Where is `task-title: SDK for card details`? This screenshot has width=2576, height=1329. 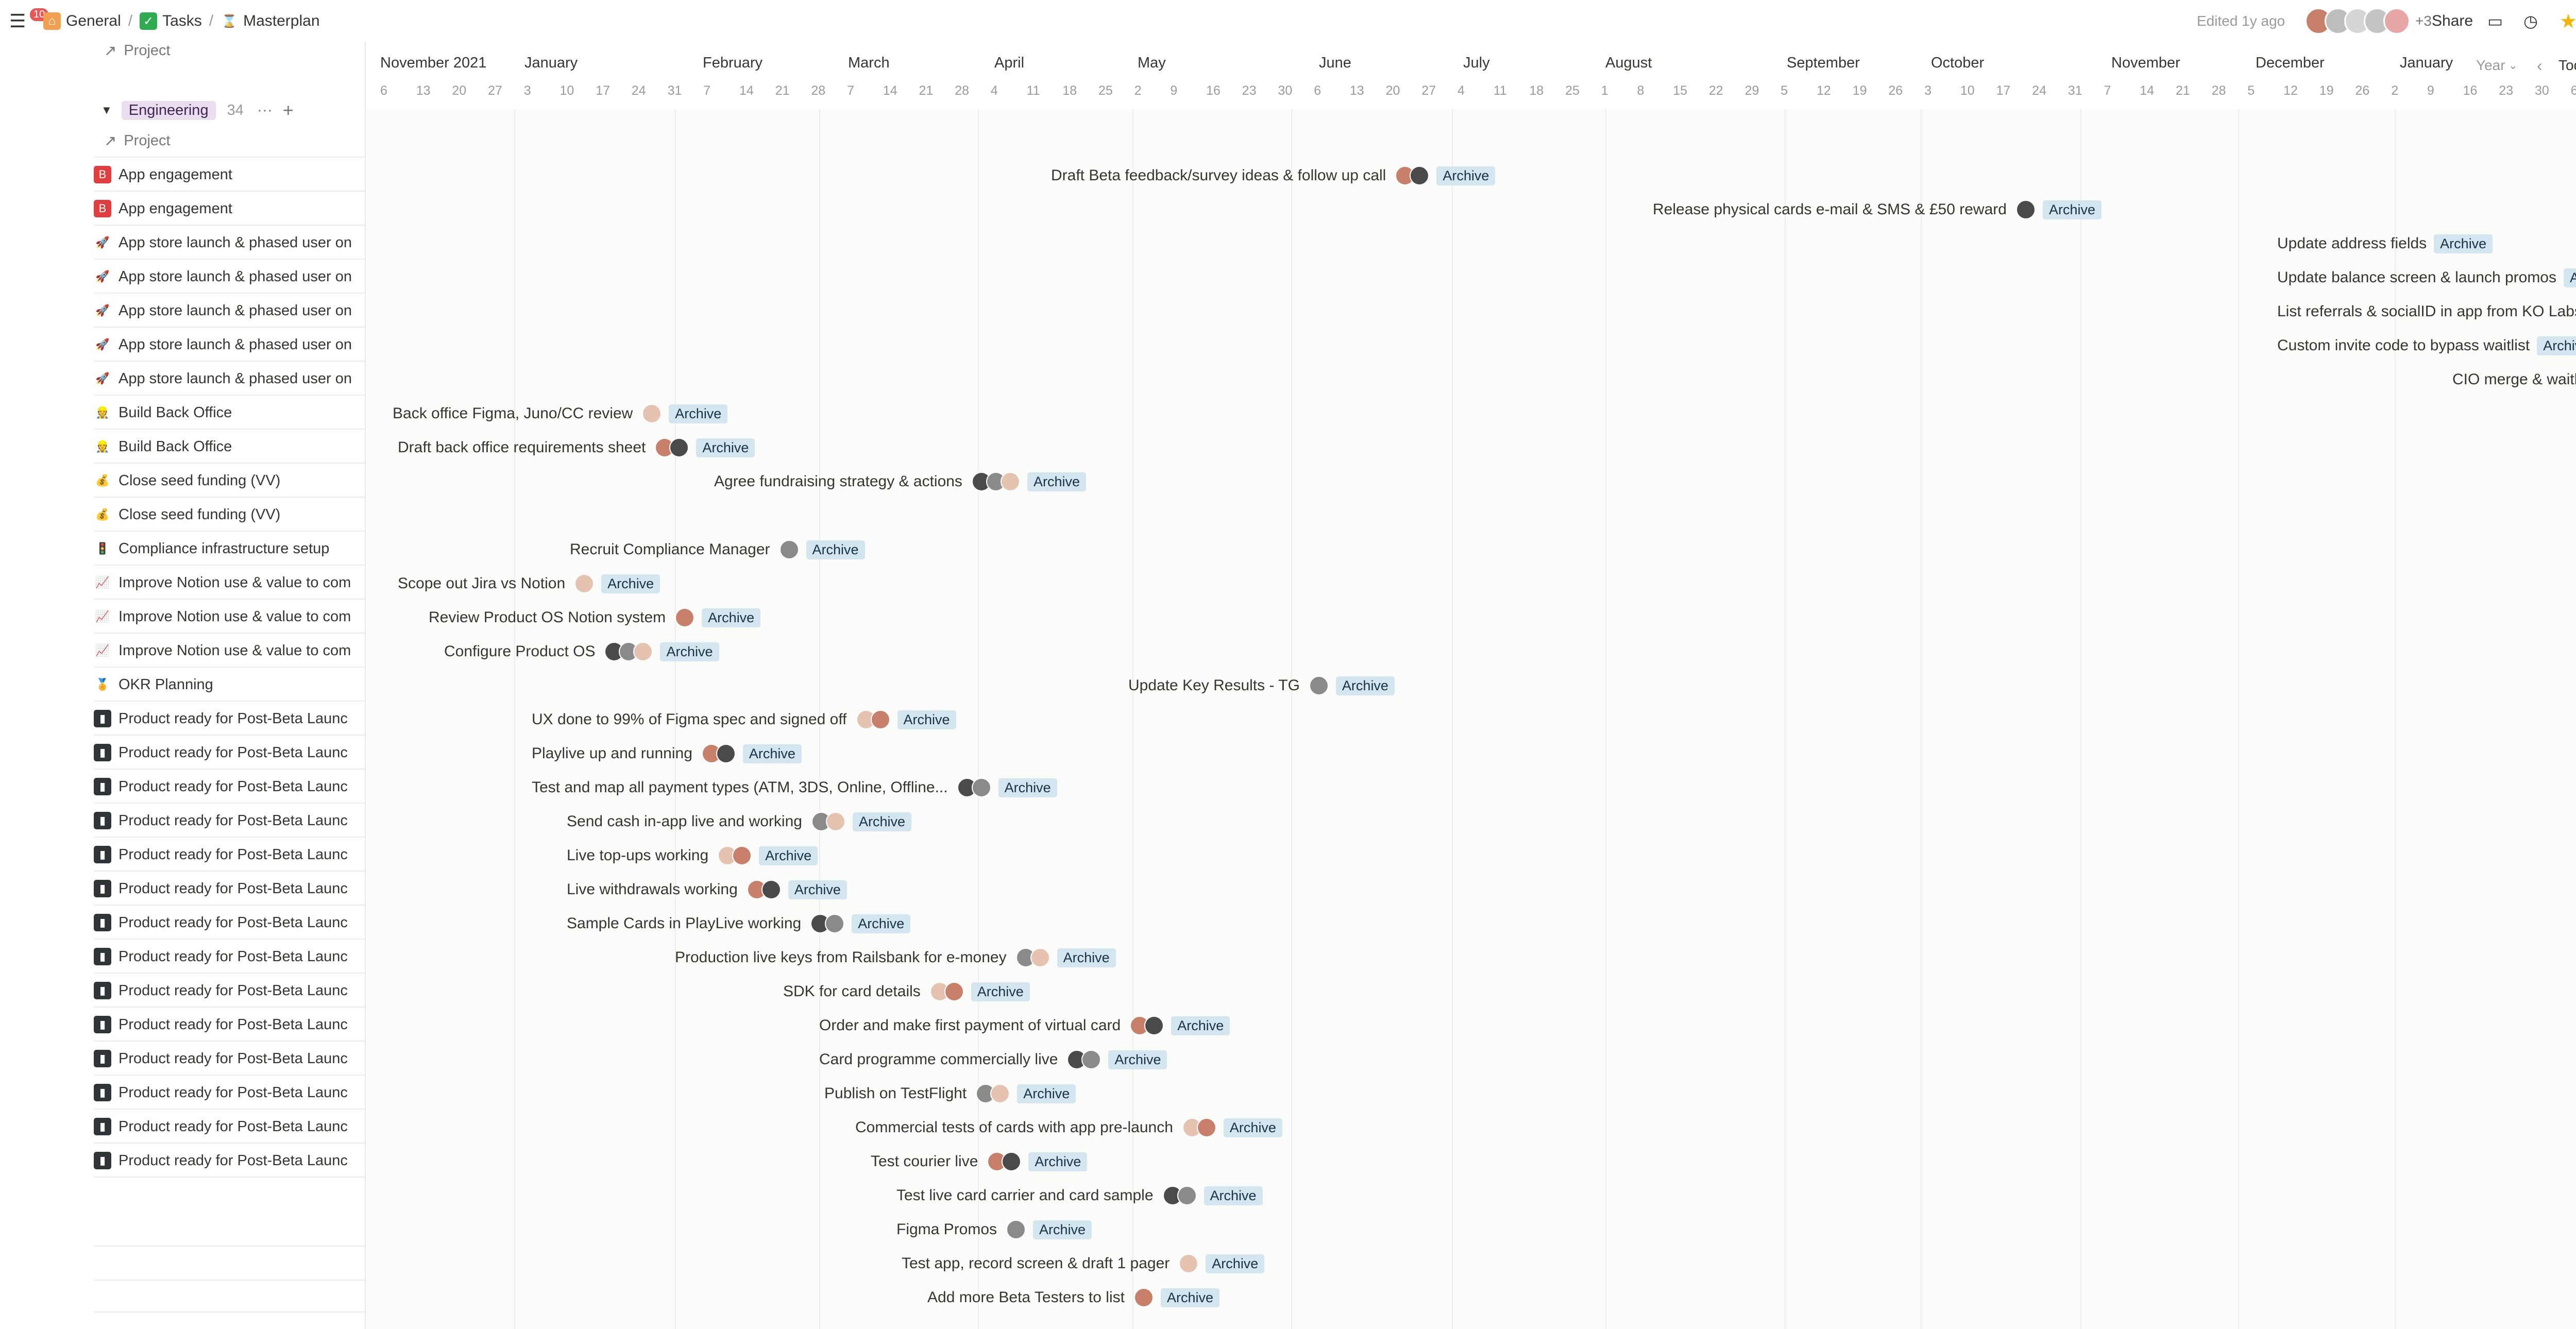
task-title: SDK for card details is located at coordinates (852, 991).